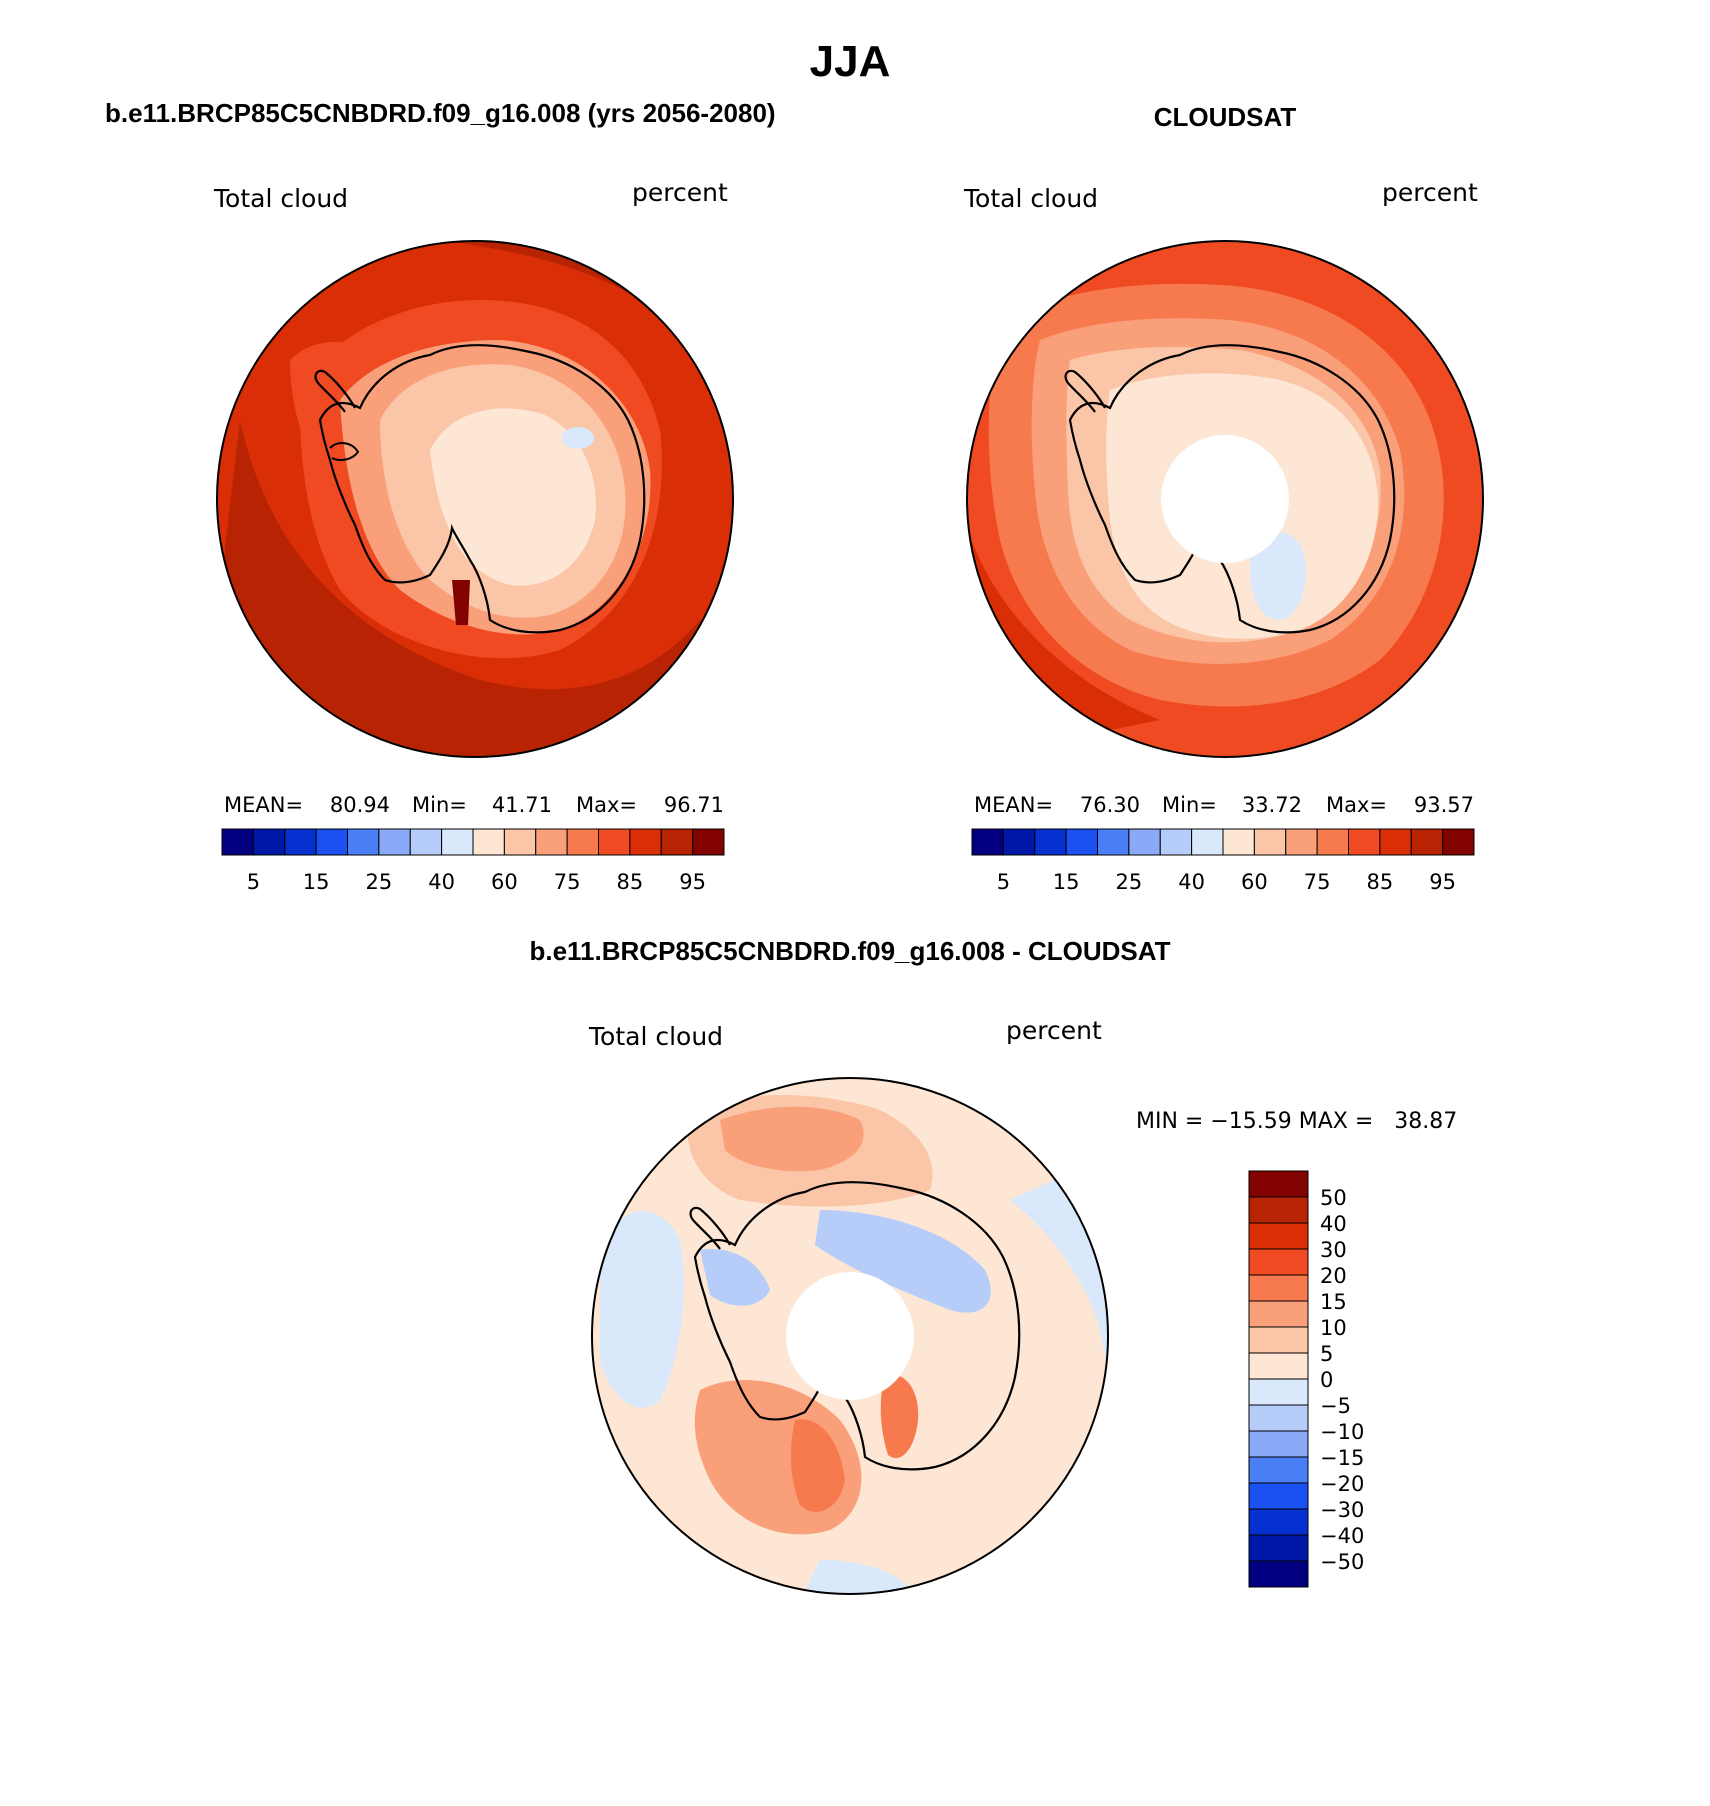 This screenshot has height=1806, width=1710. What do you see at coordinates (1342, 1458) in the screenshot?
I see `colorbar-diff-tick-label: −15` at bounding box center [1342, 1458].